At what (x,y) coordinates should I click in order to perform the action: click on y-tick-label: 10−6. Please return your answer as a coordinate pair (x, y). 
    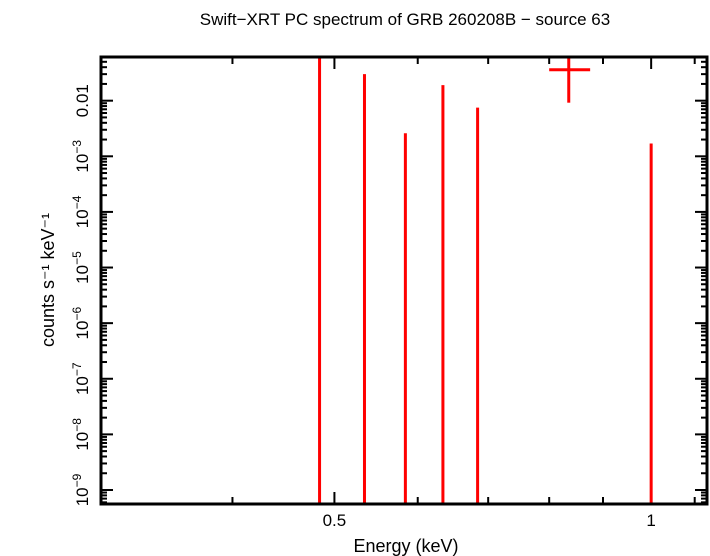
    Looking at the image, I should click on (81, 323).